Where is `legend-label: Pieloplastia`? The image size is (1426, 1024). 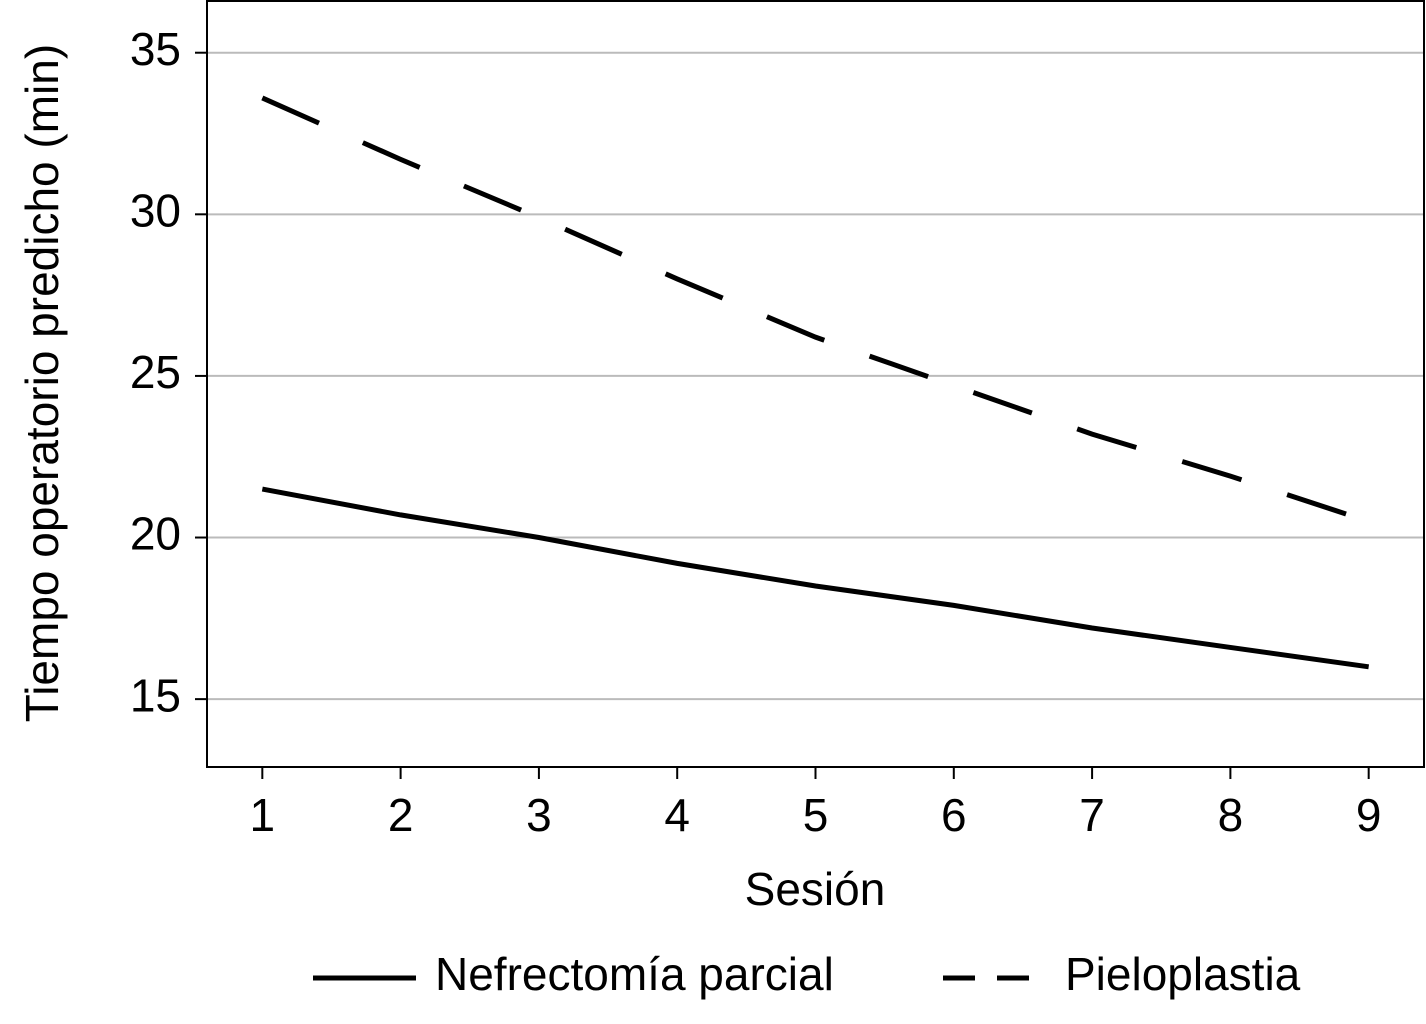 legend-label: Pieloplastia is located at coordinates (1183, 974).